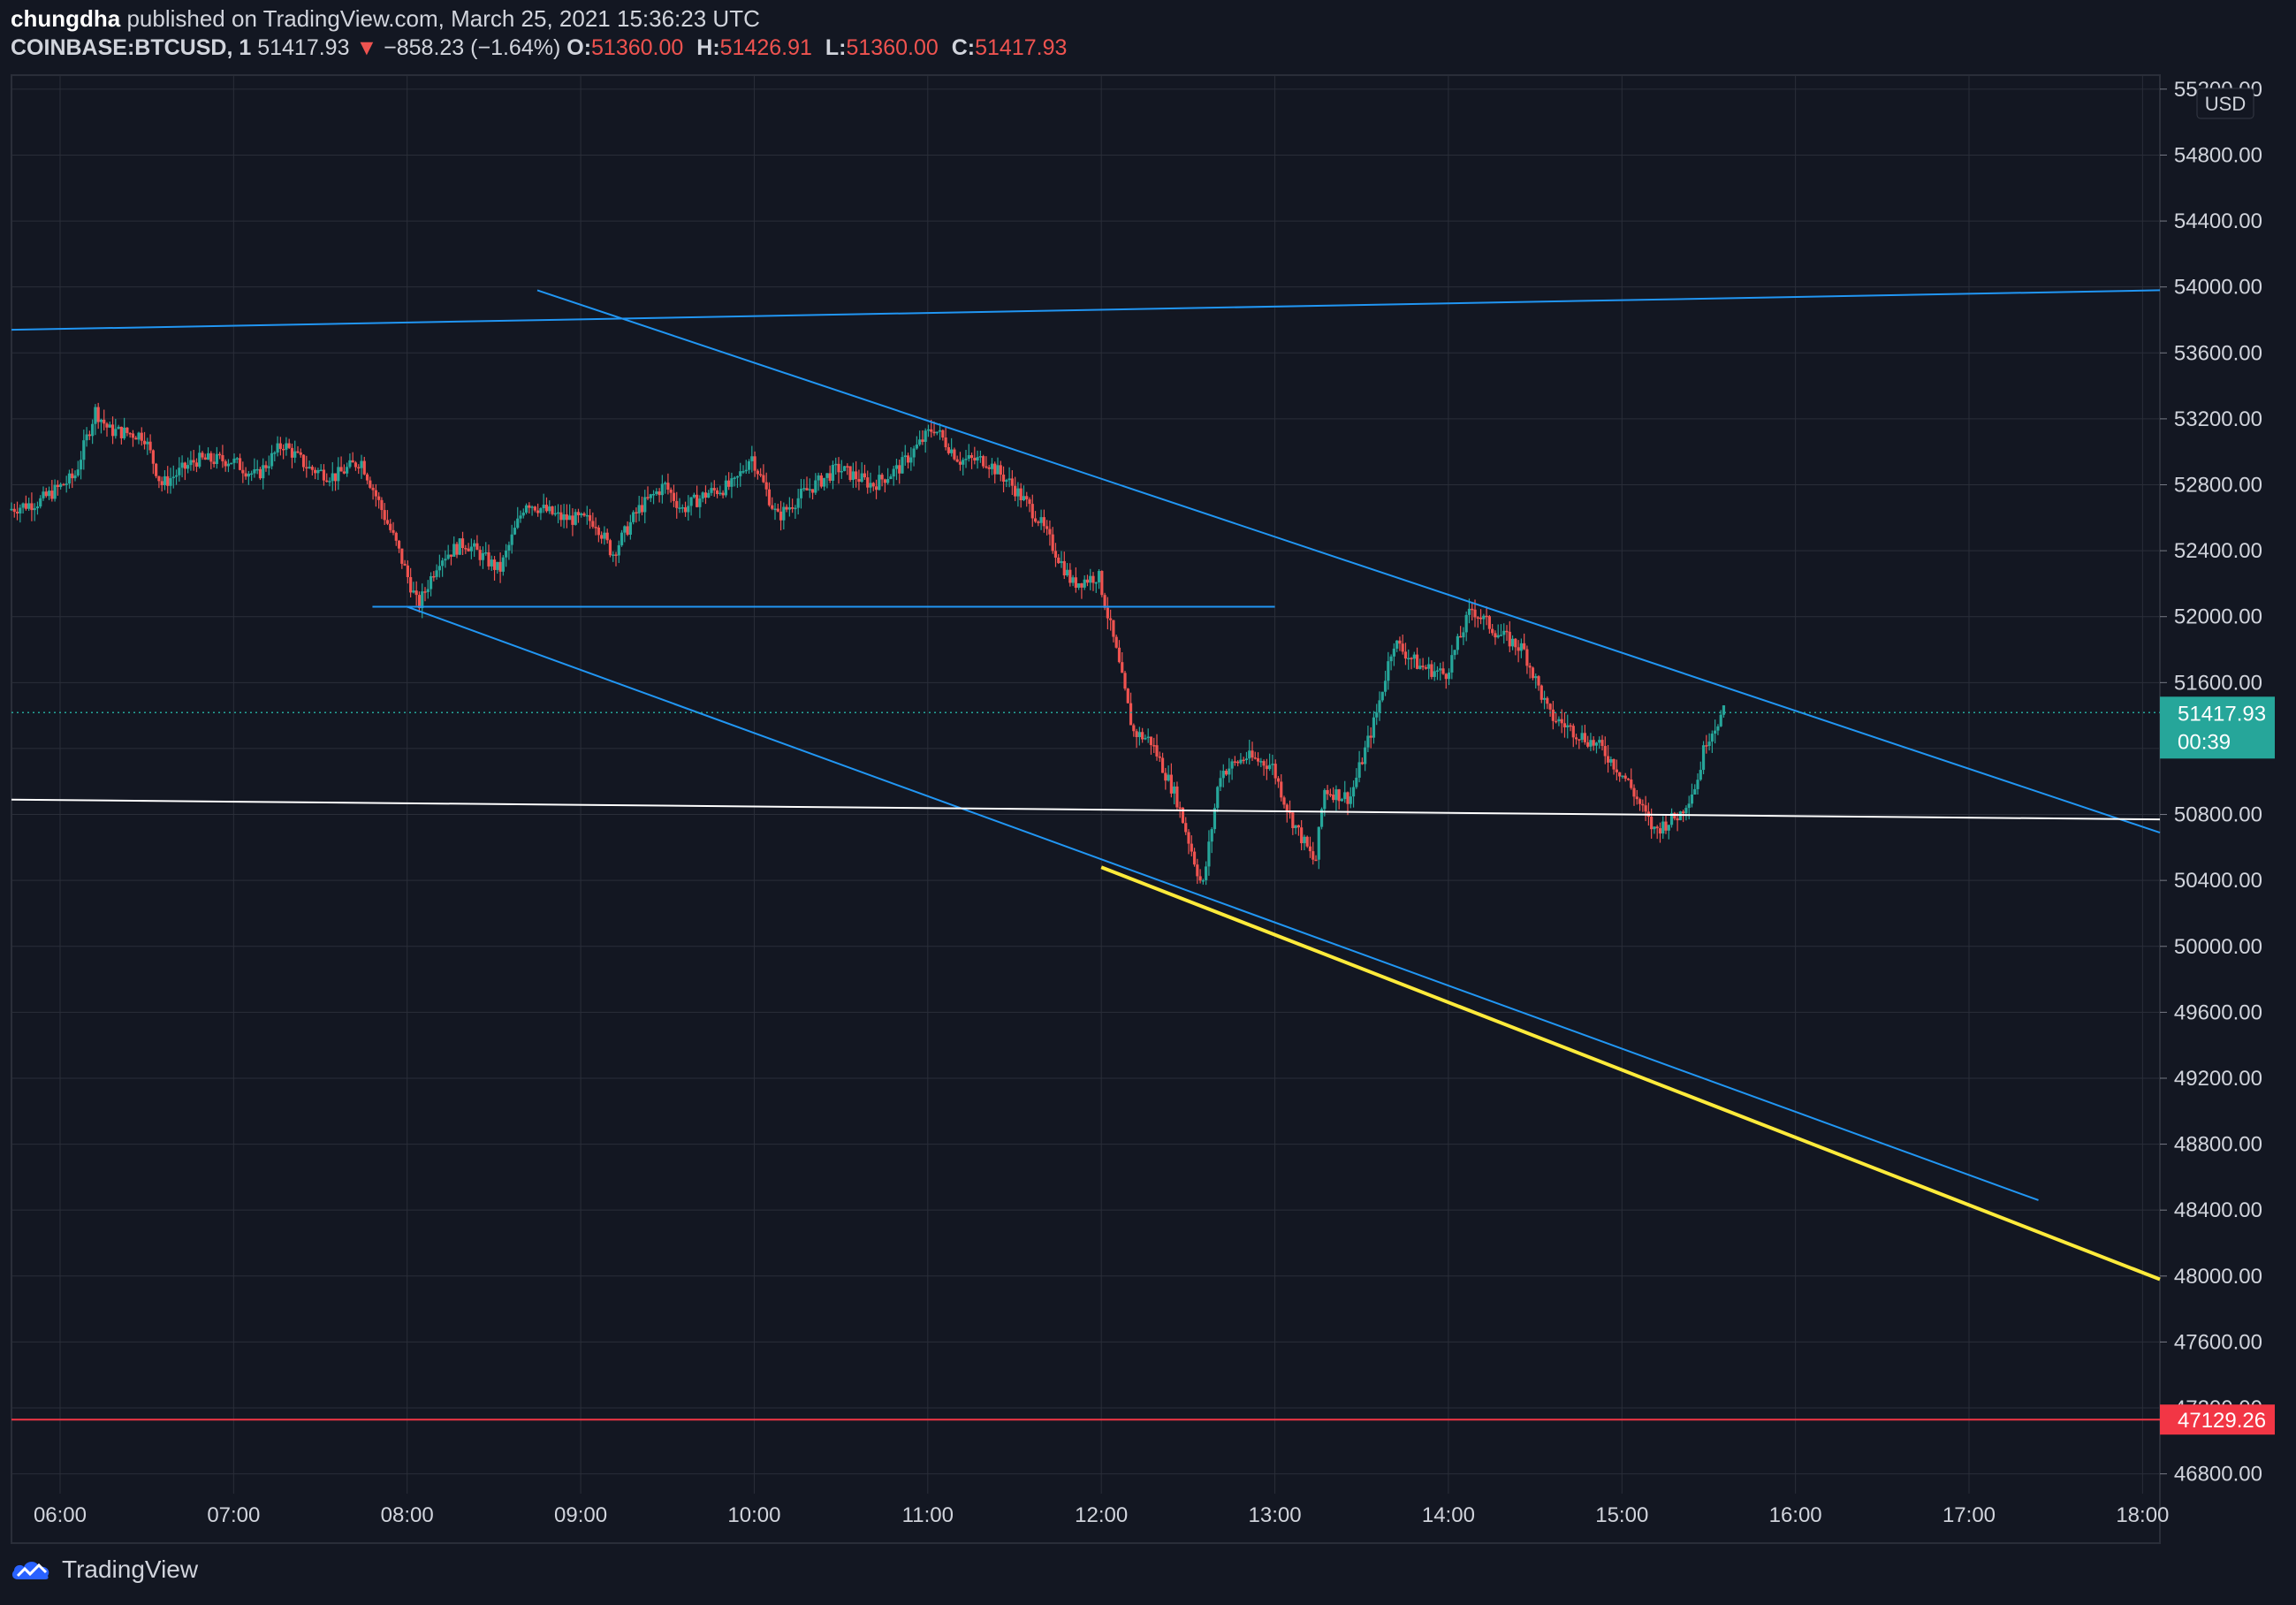  Describe the element at coordinates (581, 1515) in the screenshot. I see `time-tick-label: 09:00` at that location.